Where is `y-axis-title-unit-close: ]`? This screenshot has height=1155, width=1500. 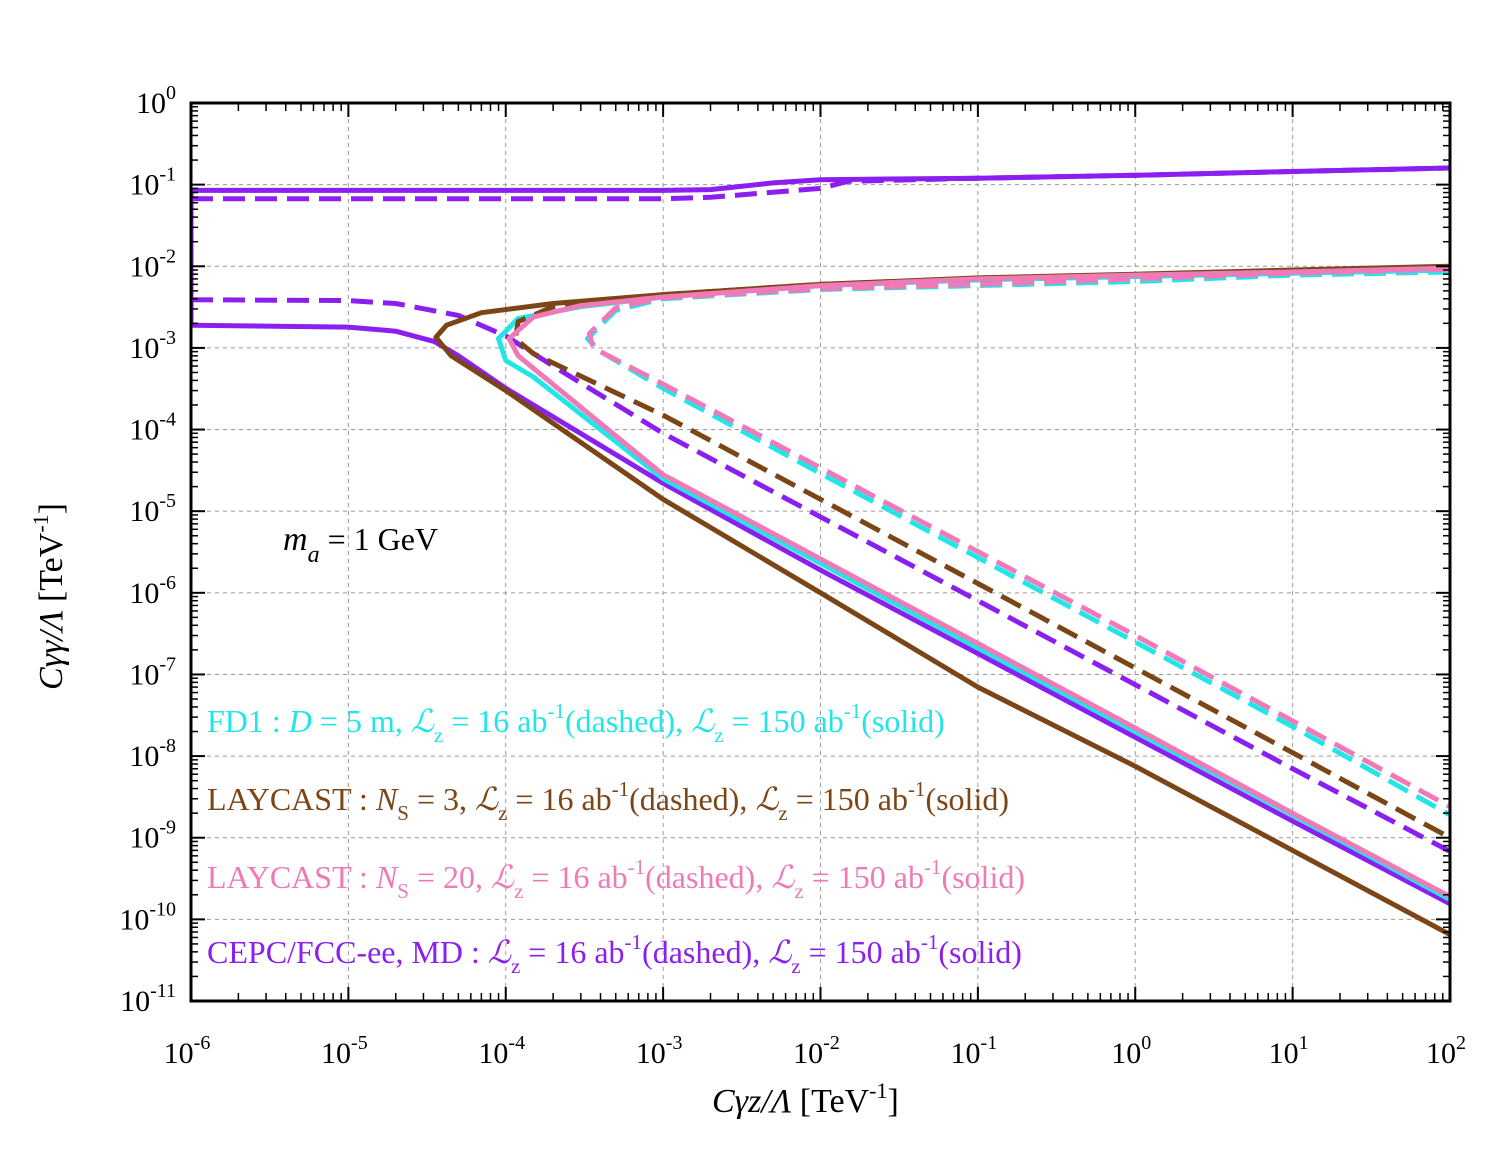 y-axis-title-unit-close: ] is located at coordinates (51, 508).